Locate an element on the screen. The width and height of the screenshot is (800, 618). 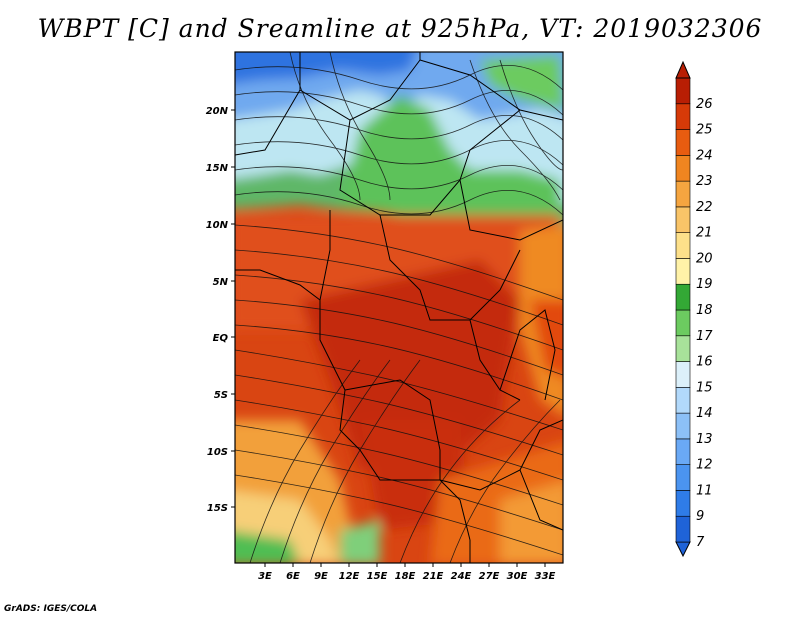
lon-label: 6E is located at coordinates (293, 576).